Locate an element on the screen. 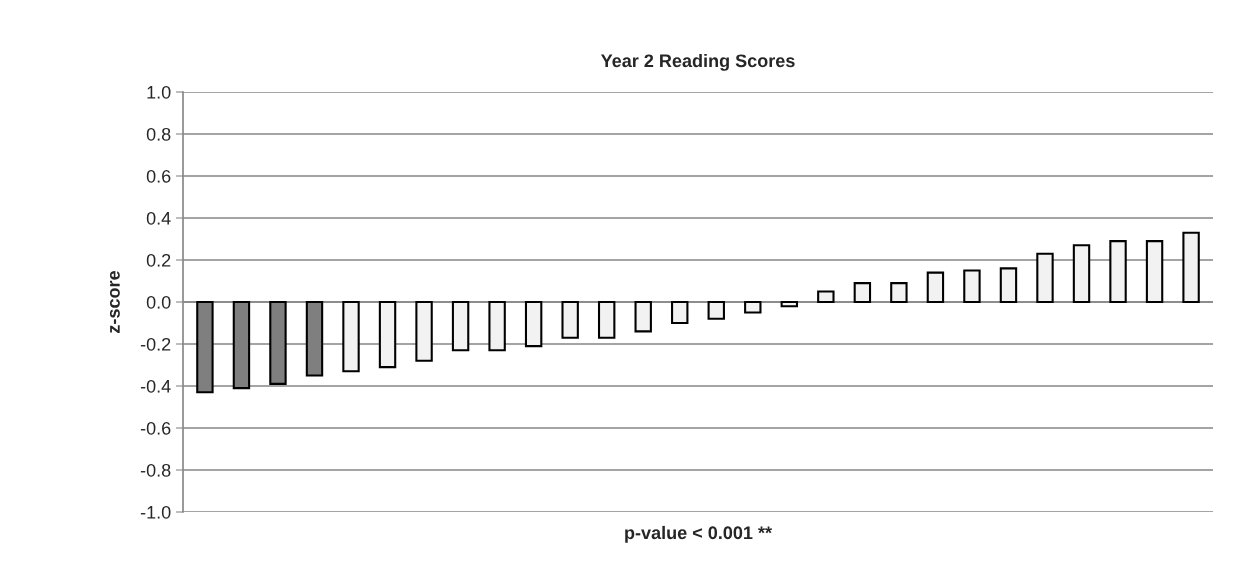  y-tick-label: -1.0 is located at coordinates (155, 512).